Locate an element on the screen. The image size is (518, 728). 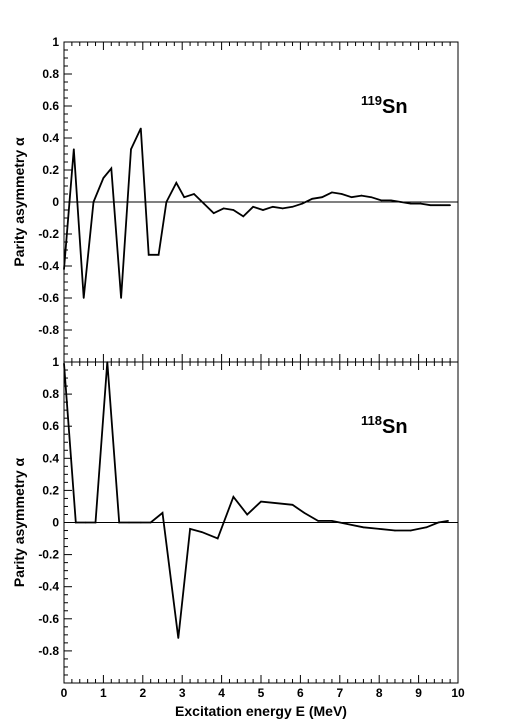
isotope-symbol: Sn is located at coordinates (395, 427).